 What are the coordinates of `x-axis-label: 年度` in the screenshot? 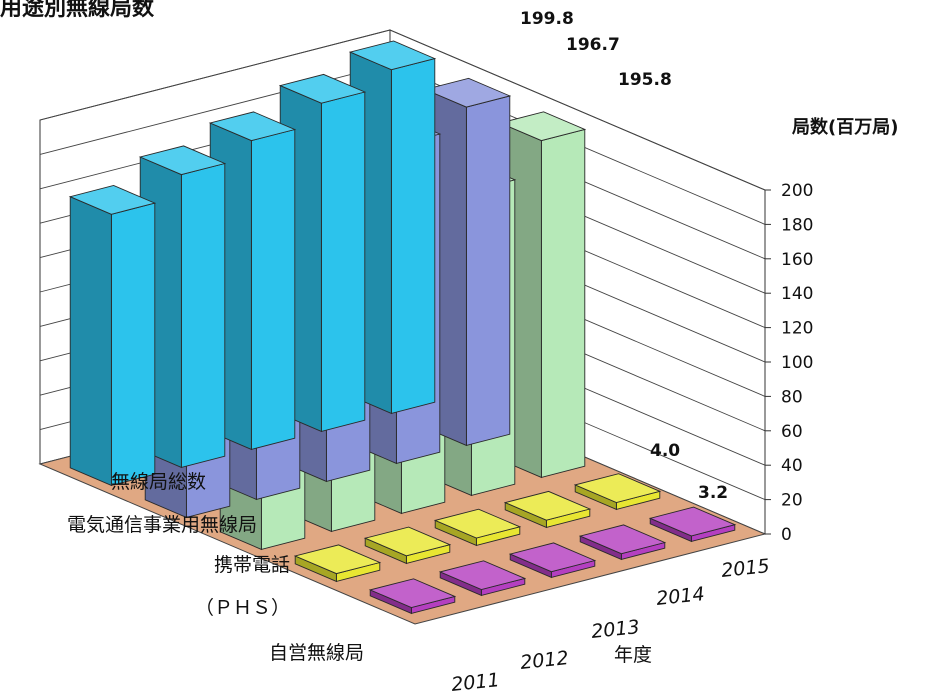 It's located at (633, 655).